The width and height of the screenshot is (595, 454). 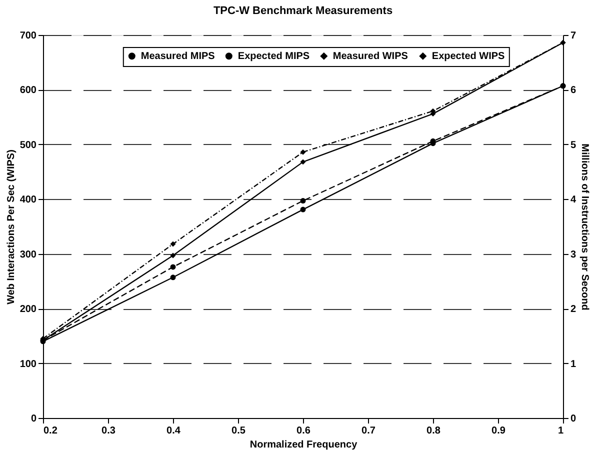 What do you see at coordinates (28, 90) in the screenshot?
I see `y-tick-label: 600` at bounding box center [28, 90].